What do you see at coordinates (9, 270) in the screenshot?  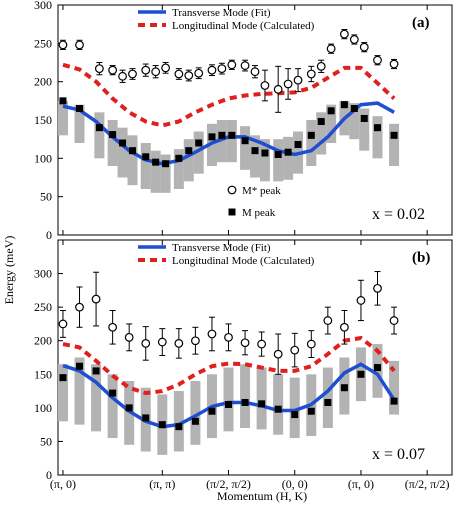 I see `y-axis-label: Energy (meV)` at bounding box center [9, 270].